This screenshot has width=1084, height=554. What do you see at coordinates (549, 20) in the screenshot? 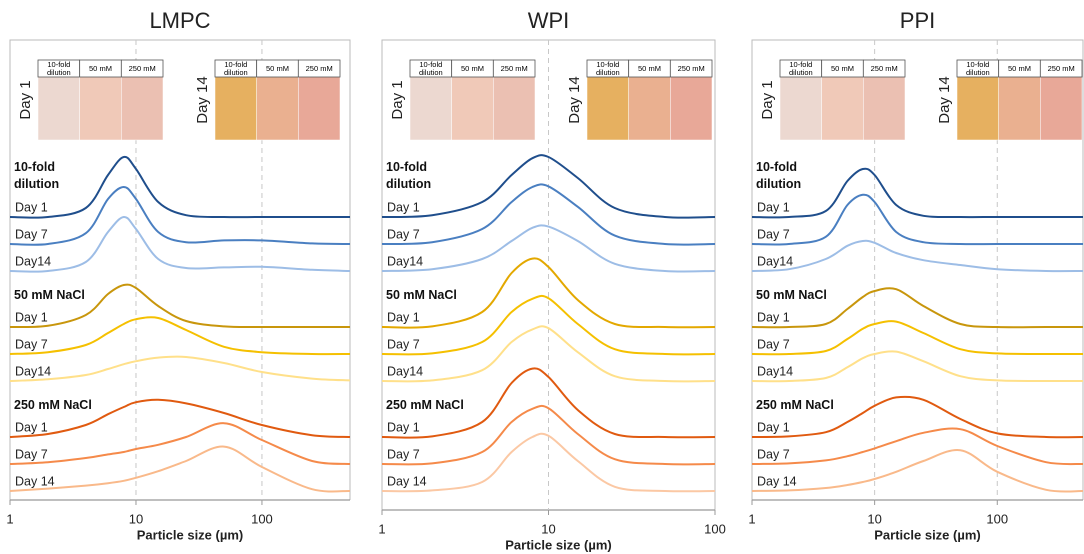
I see `chart-title: WPI` at bounding box center [549, 20].